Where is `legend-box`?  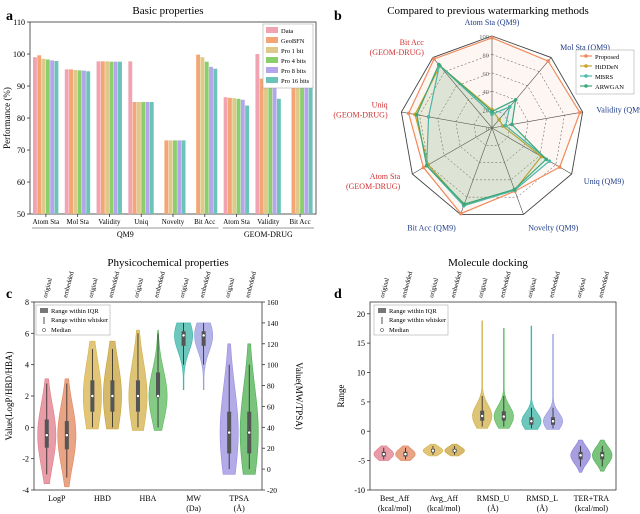 legend-box is located at coordinates (73, 320).